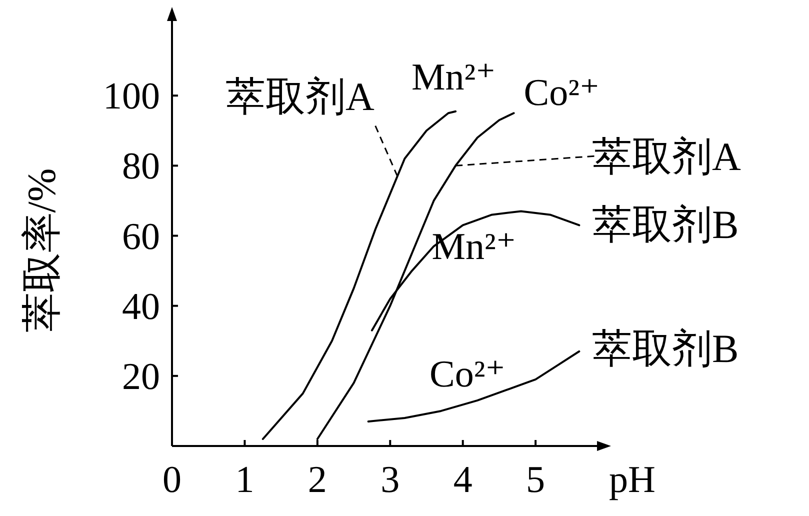 This screenshot has width=809, height=516. I want to click on y-tick-label: 80, so click(141, 167).